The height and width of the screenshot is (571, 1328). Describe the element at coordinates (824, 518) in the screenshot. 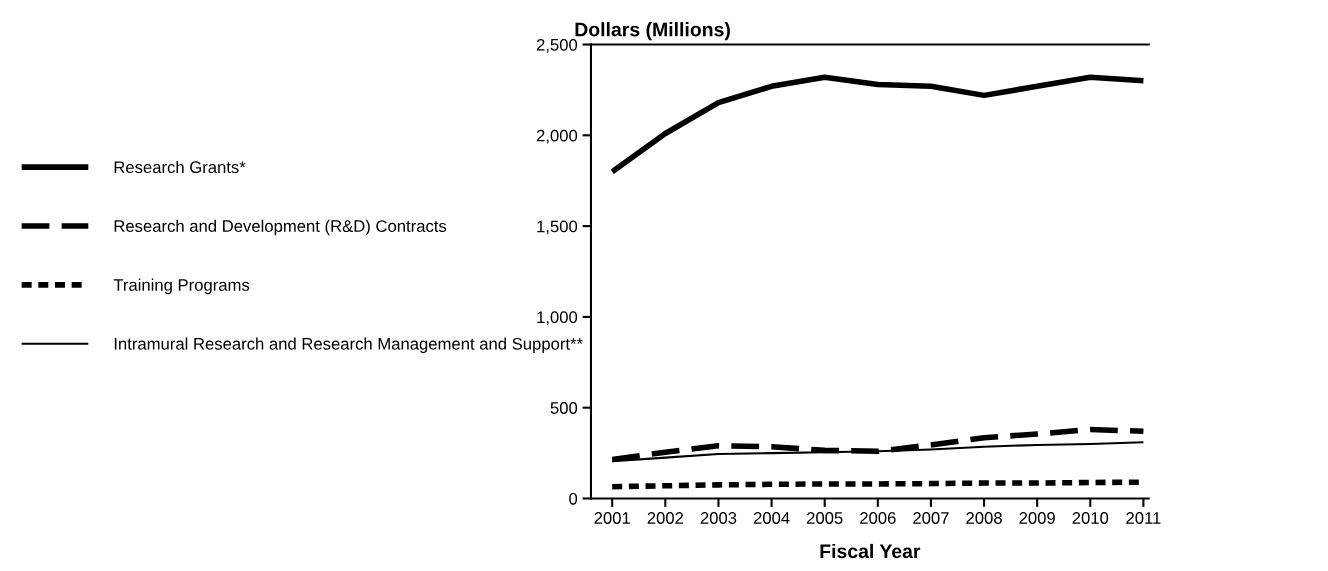

I see `x-tick-label: 2005` at that location.